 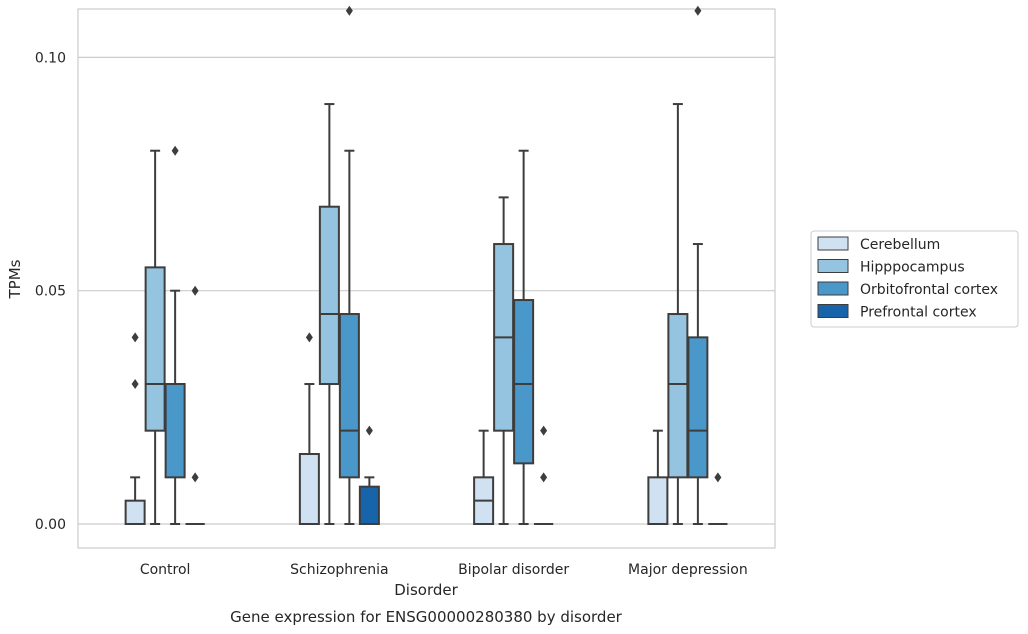 I want to click on legend-frame, so click(x=914, y=279).